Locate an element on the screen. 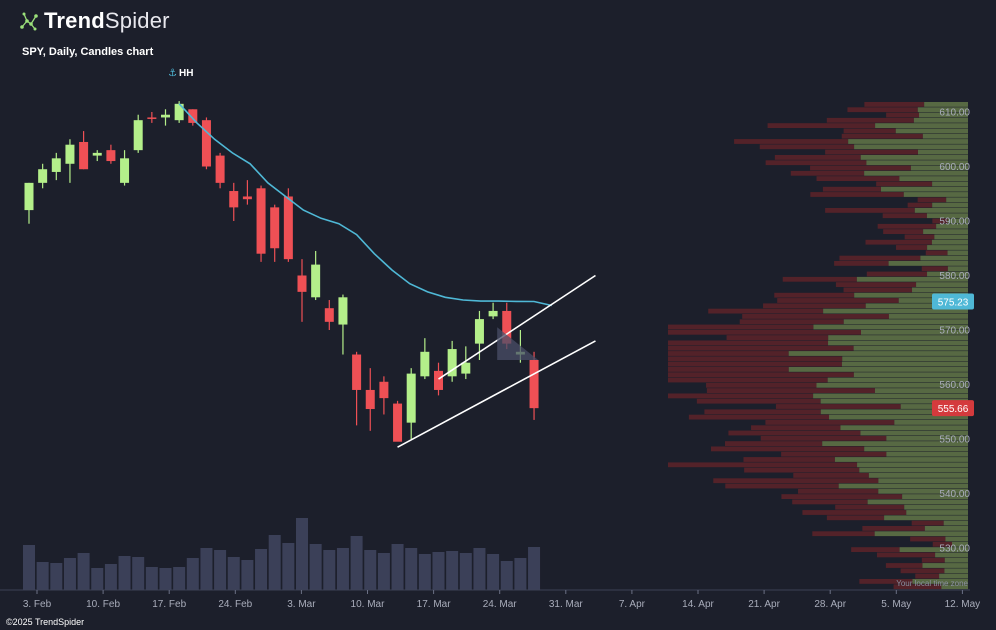  x-tick-label: 31. Mar is located at coordinates (566, 604).